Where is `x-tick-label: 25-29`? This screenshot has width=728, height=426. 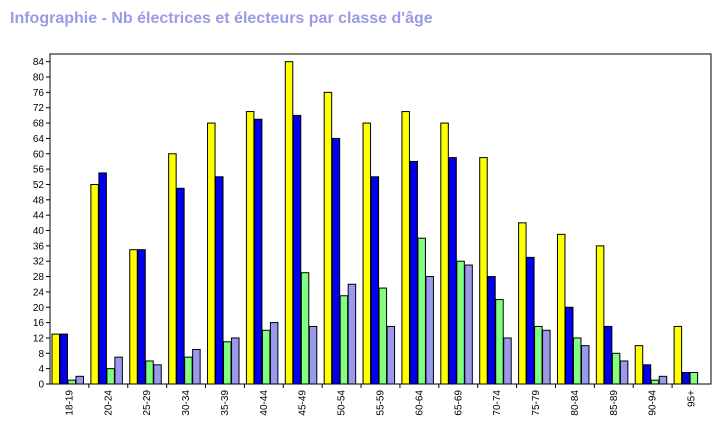 x-tick-label: 25-29 is located at coordinates (147, 403).